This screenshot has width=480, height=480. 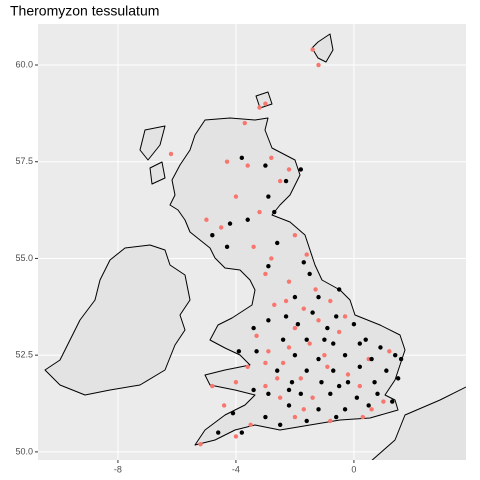 What do you see at coordinates (24, 451) in the screenshot?
I see `y-tick-label: 50.0` at bounding box center [24, 451].